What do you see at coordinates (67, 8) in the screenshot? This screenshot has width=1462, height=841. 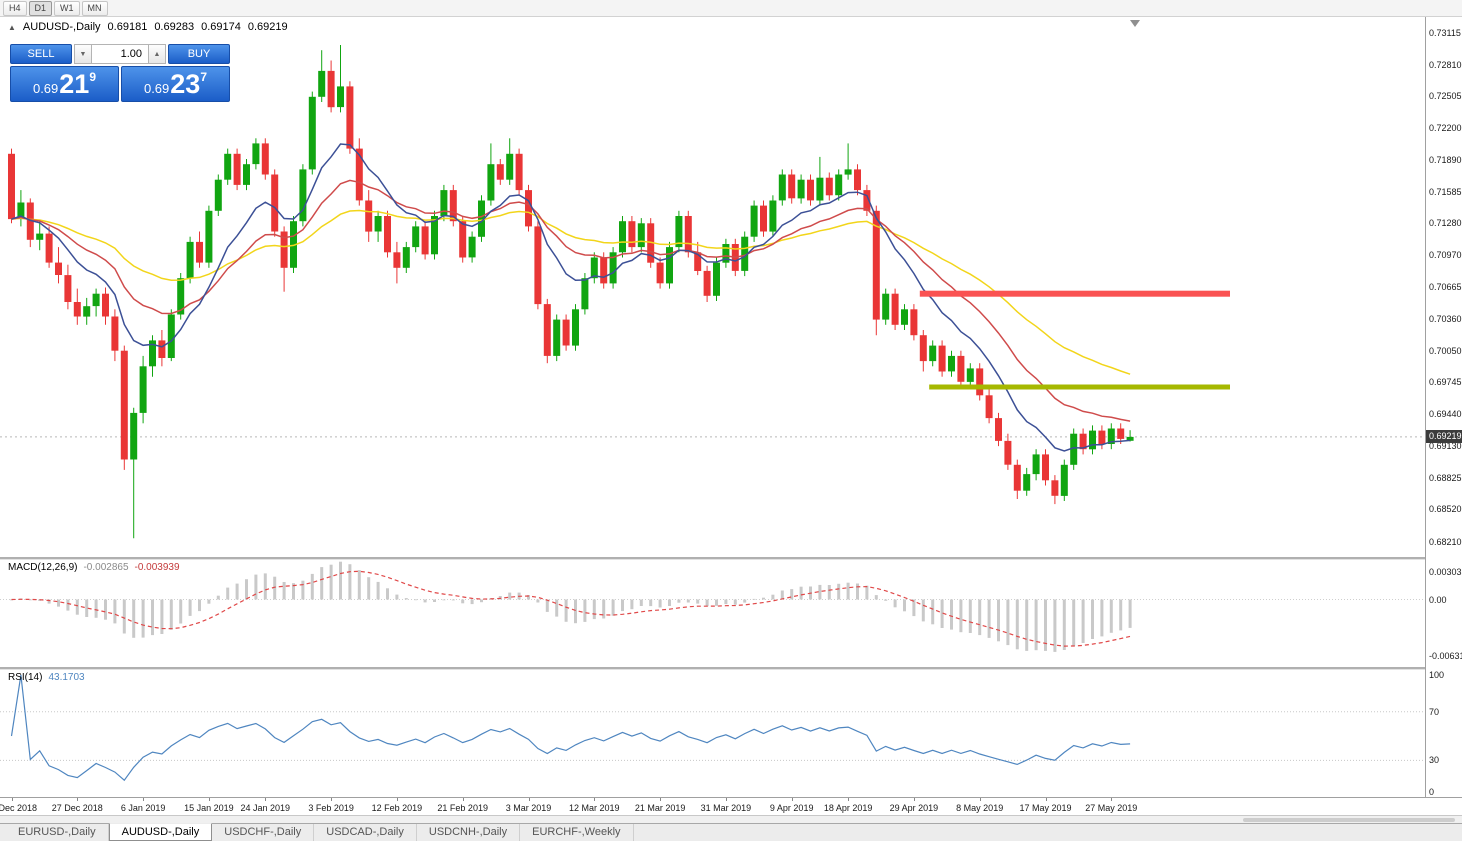 I see `timeframe-button-W1: W1` at bounding box center [67, 8].